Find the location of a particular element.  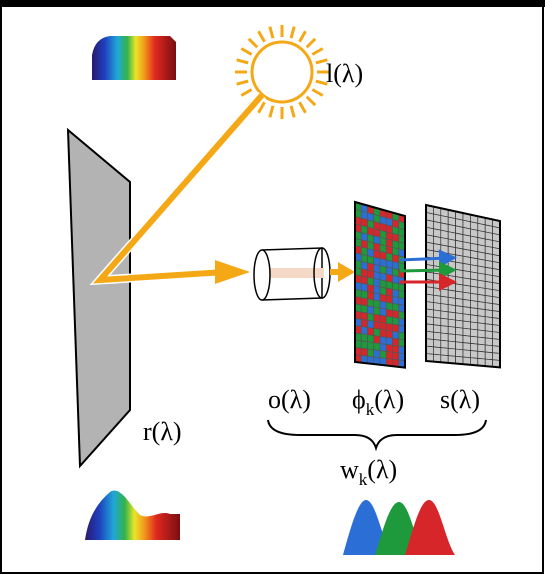

optics-label: o(λ) is located at coordinates (289, 399).